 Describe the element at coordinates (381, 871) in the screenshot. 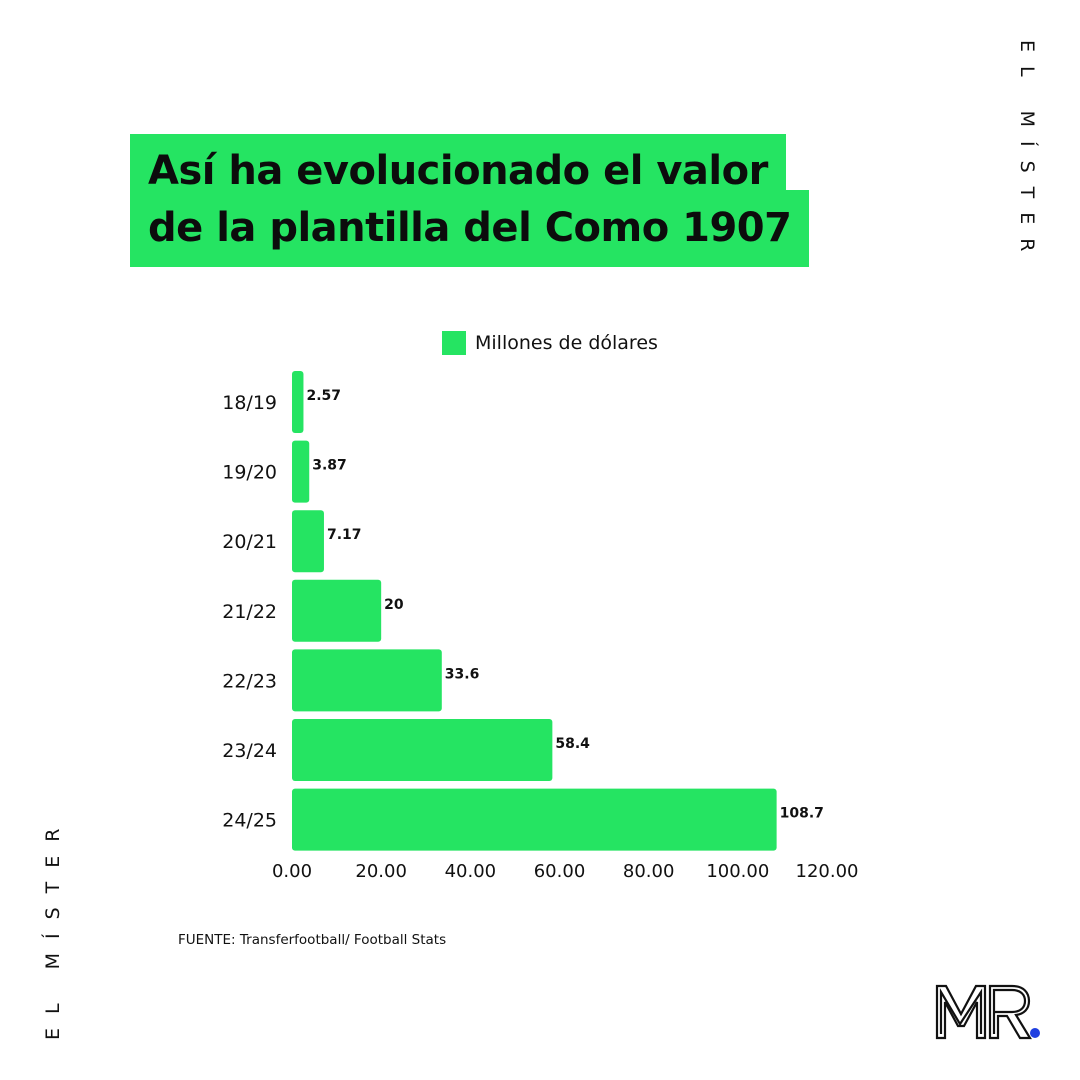

I see `x-tick-label: 20.00` at that location.